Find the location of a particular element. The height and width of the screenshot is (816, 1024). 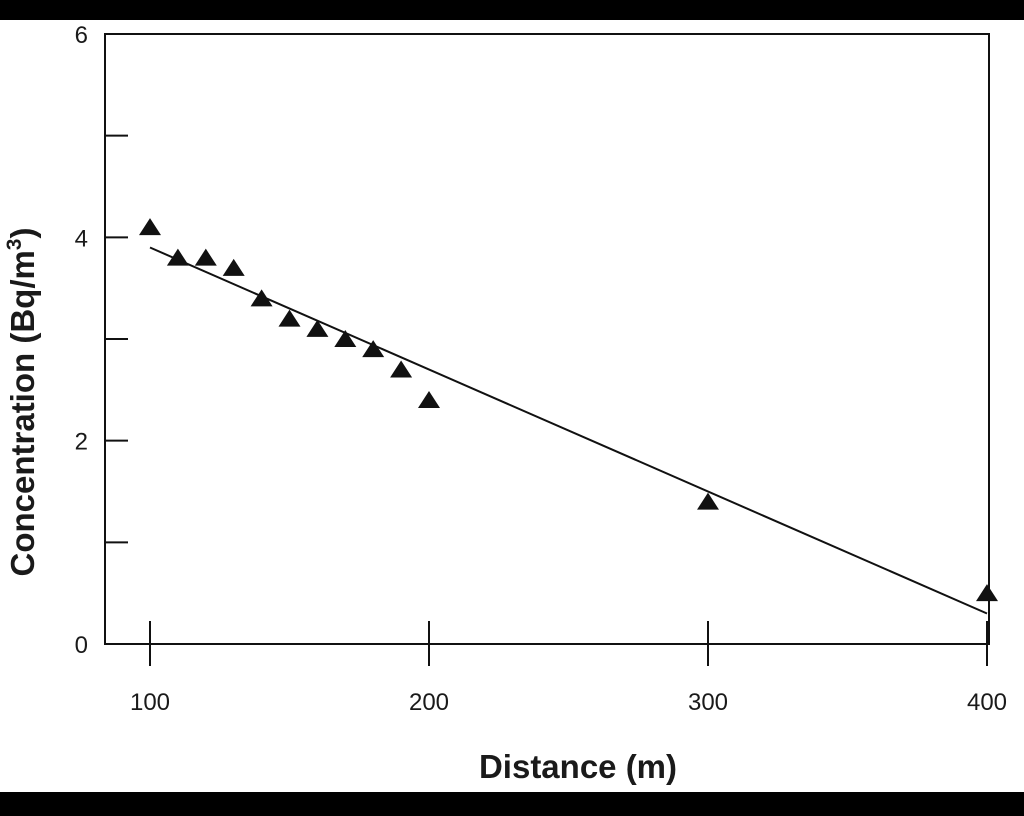

y-axis-ticks: 0 2 4 6 is located at coordinates (101, 340).